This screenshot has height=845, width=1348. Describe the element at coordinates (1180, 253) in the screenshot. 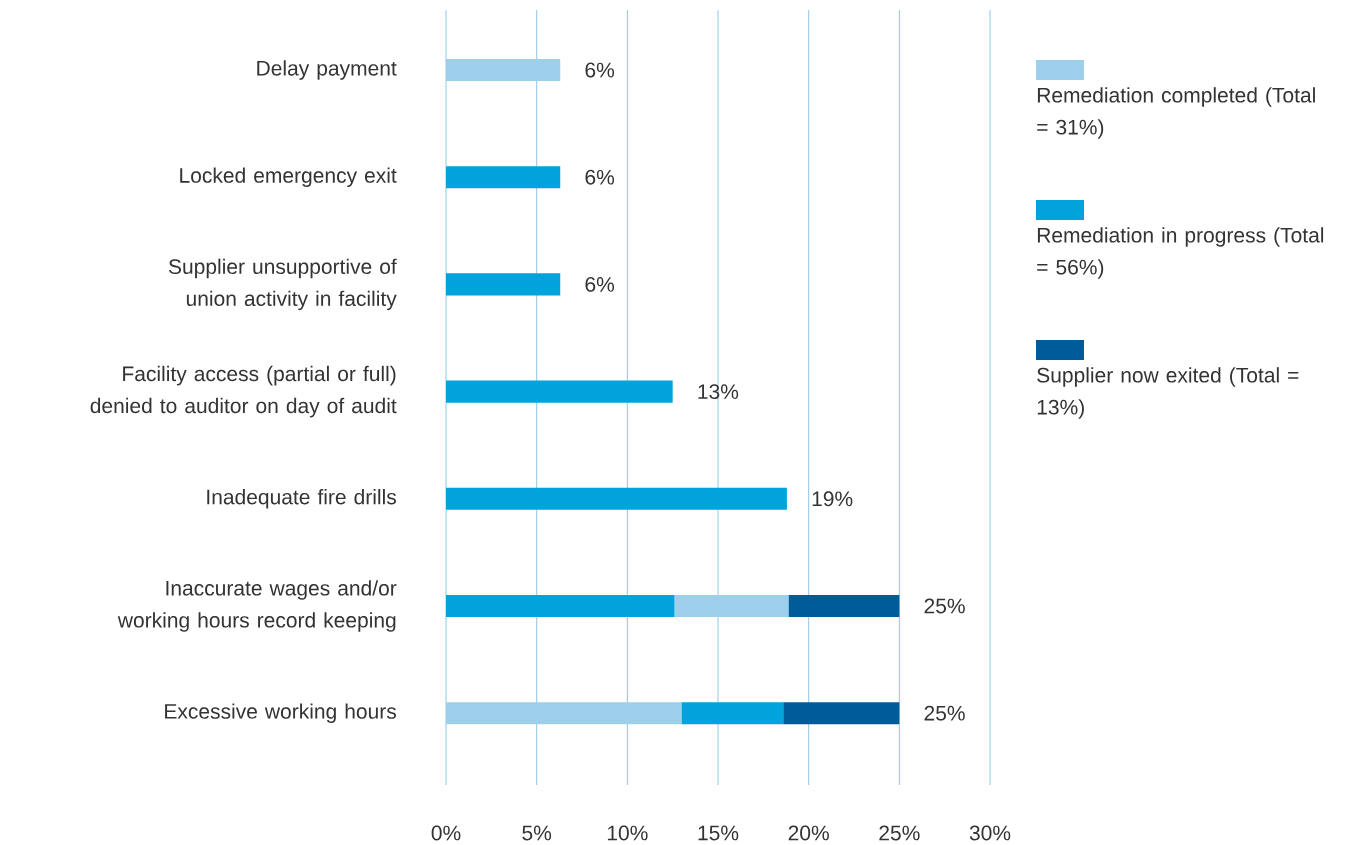

I see `legend-label: Remediation in progress (Total = 56%)` at that location.